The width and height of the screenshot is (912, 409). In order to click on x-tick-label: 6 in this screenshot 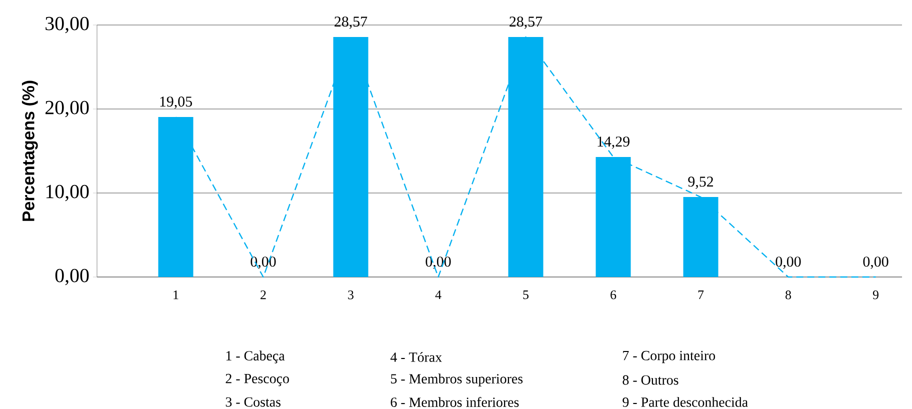, I will do `click(613, 295)`.